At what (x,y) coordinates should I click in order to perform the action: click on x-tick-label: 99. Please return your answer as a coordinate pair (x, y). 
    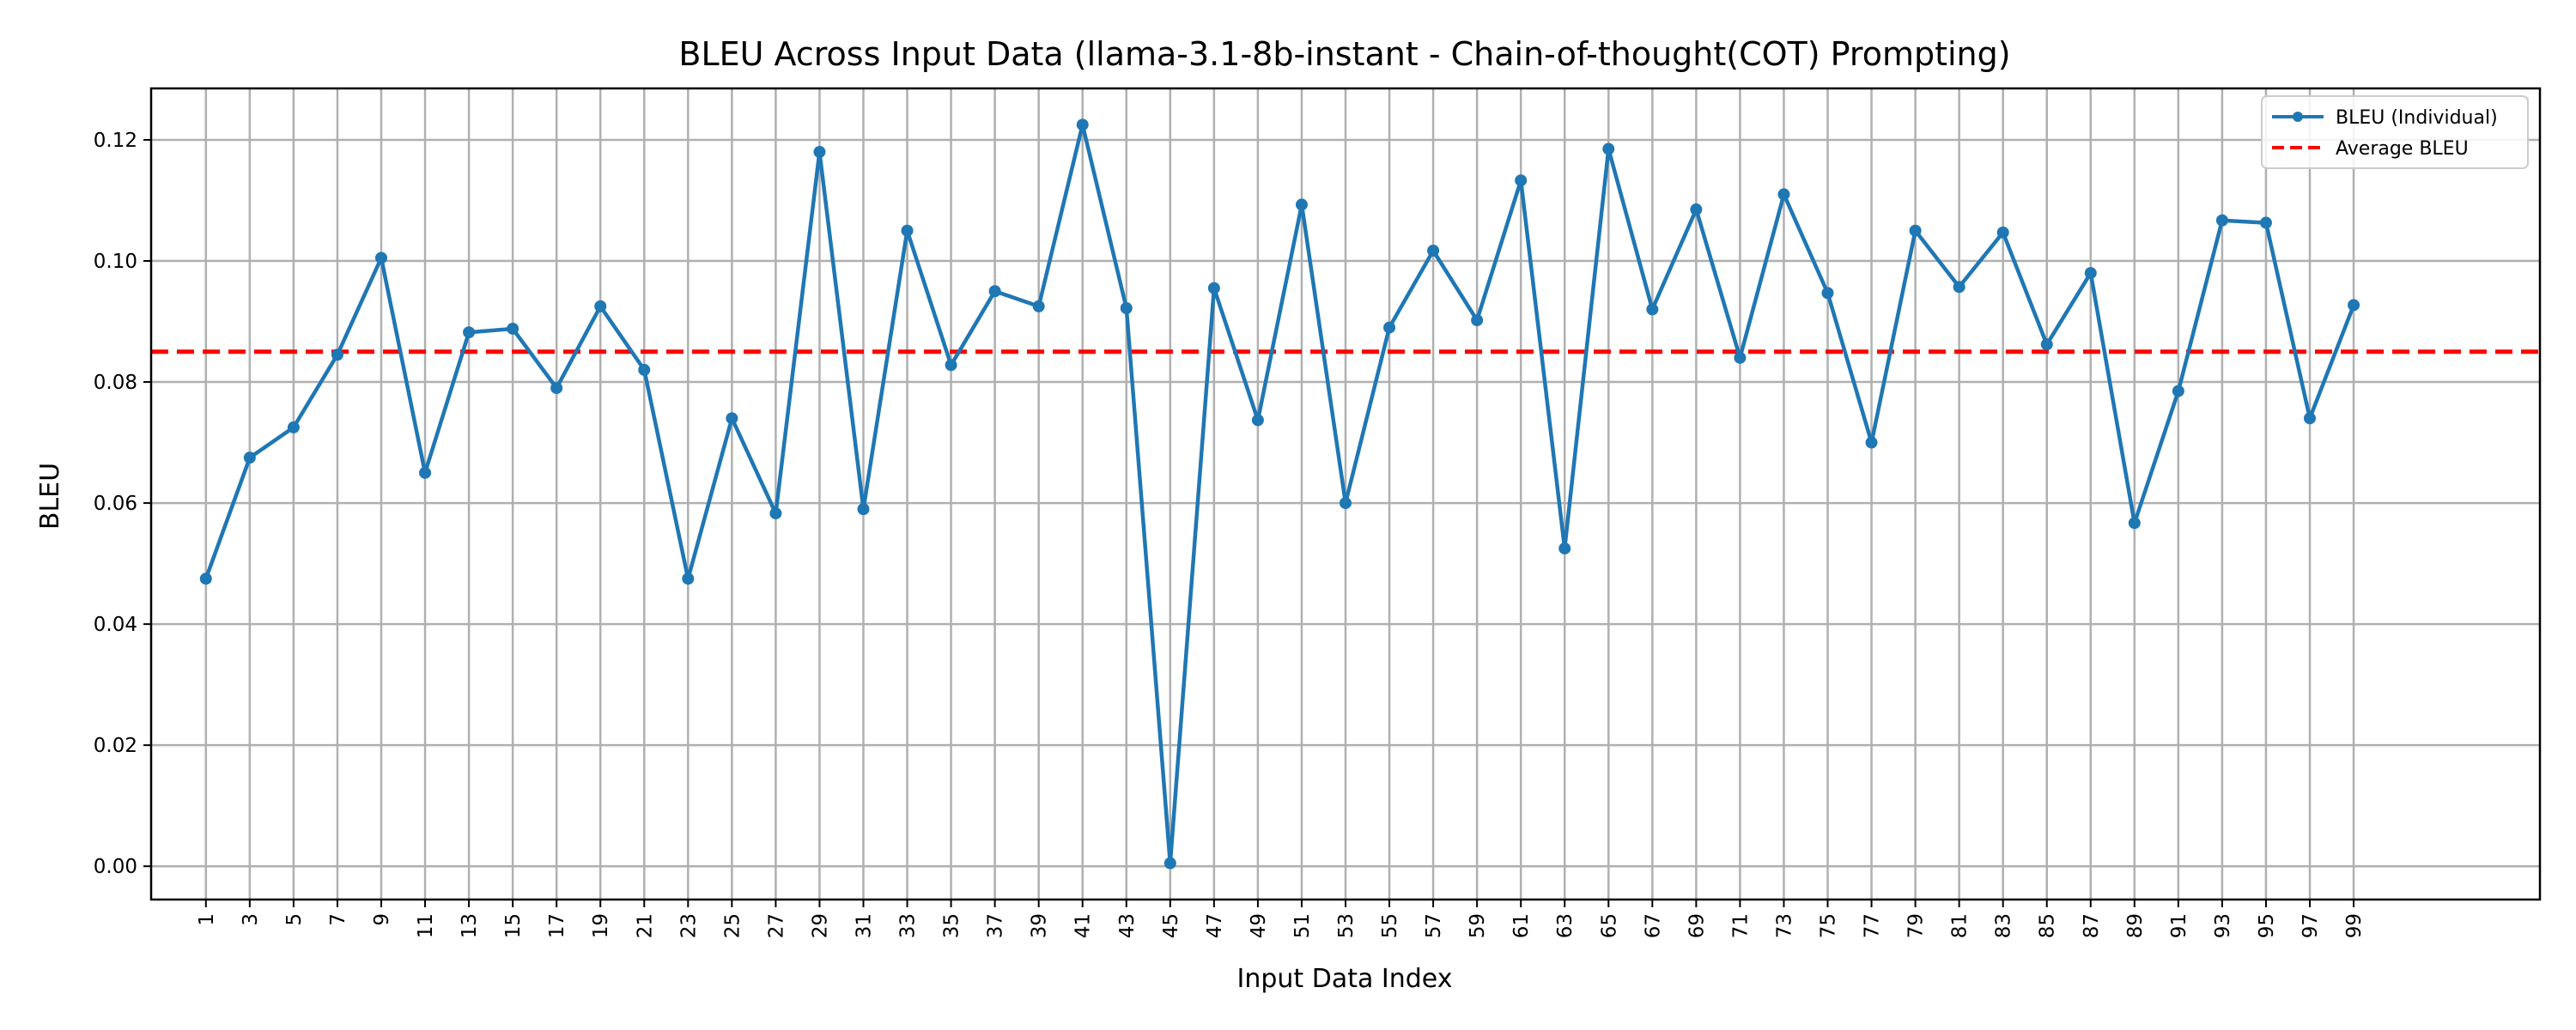
    Looking at the image, I should click on (2354, 925).